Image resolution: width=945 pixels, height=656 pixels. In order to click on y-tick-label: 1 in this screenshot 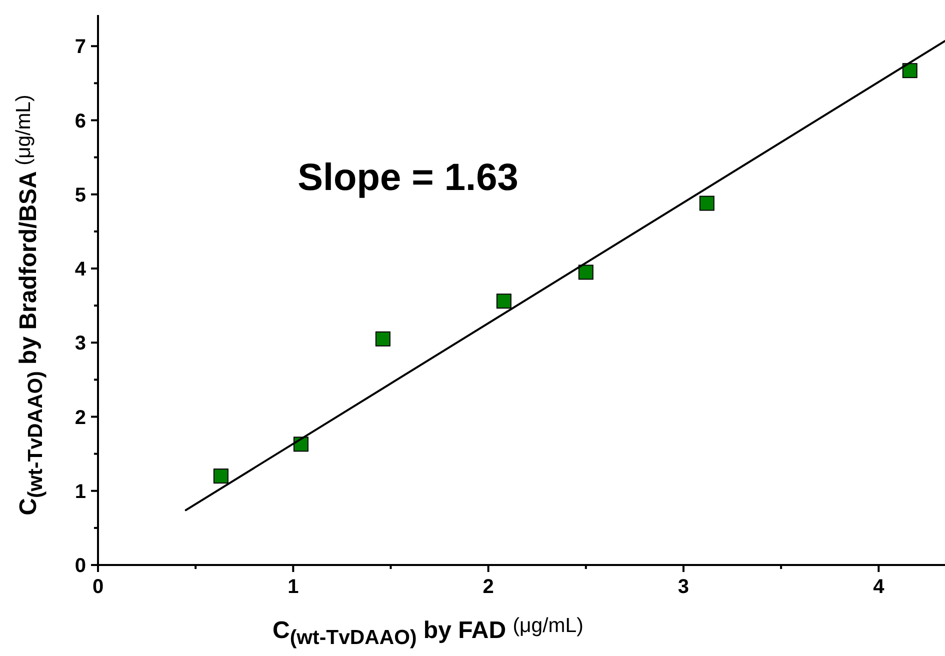, I will do `click(80, 491)`.